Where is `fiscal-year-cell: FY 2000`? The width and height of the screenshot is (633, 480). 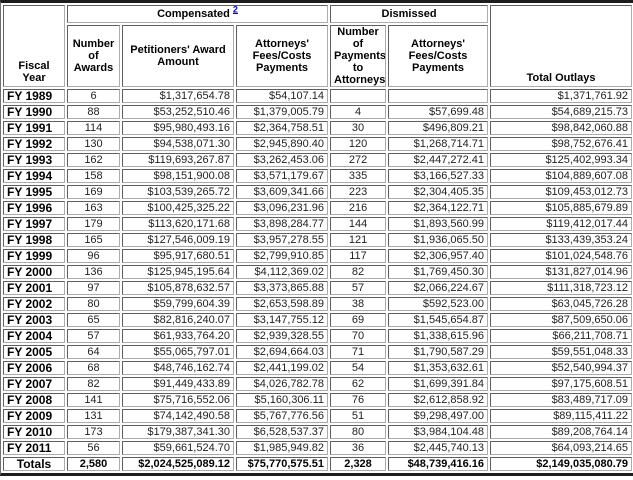 fiscal-year-cell: FY 2000 is located at coordinates (34, 272).